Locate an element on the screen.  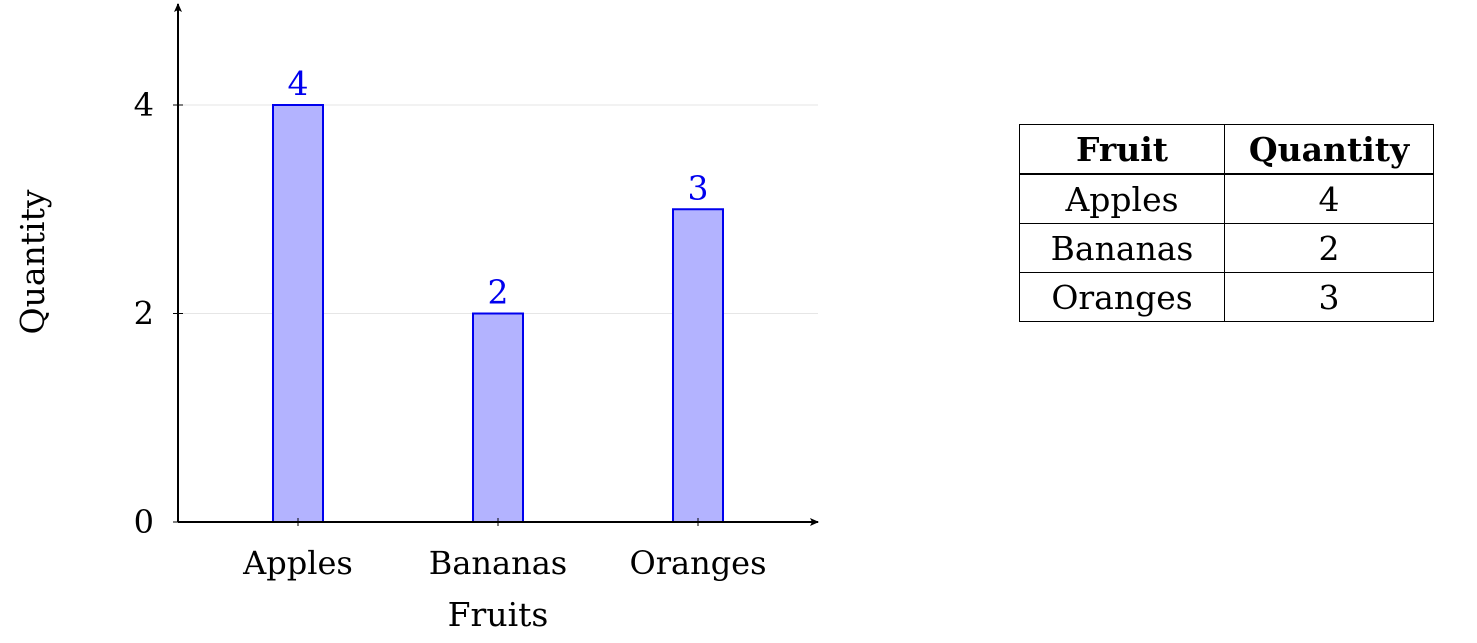
cell-fruit: Apples is located at coordinates (1122, 198).